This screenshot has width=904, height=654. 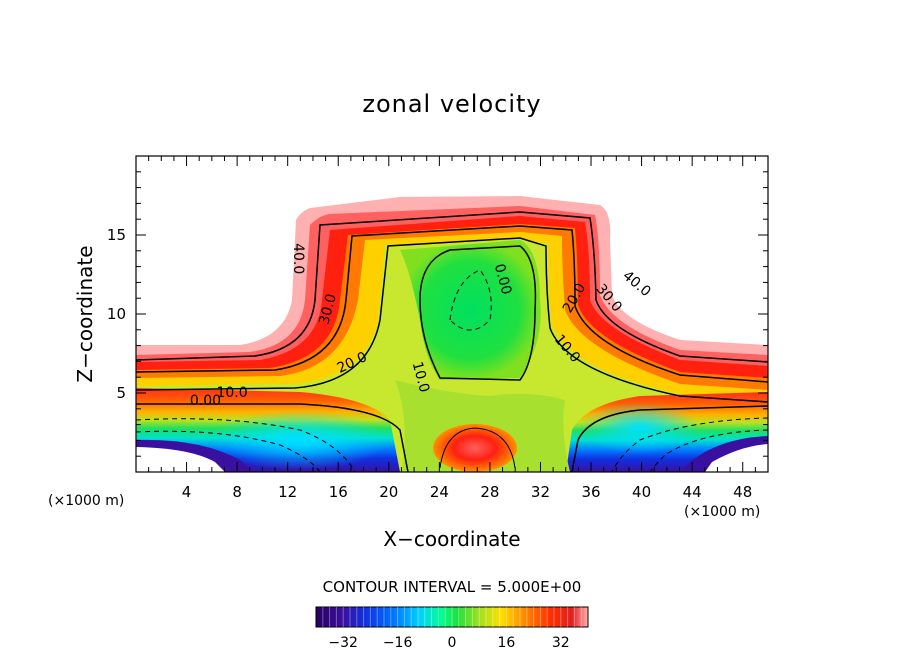 What do you see at coordinates (641, 492) in the screenshot?
I see `x-tick-label: 40` at bounding box center [641, 492].